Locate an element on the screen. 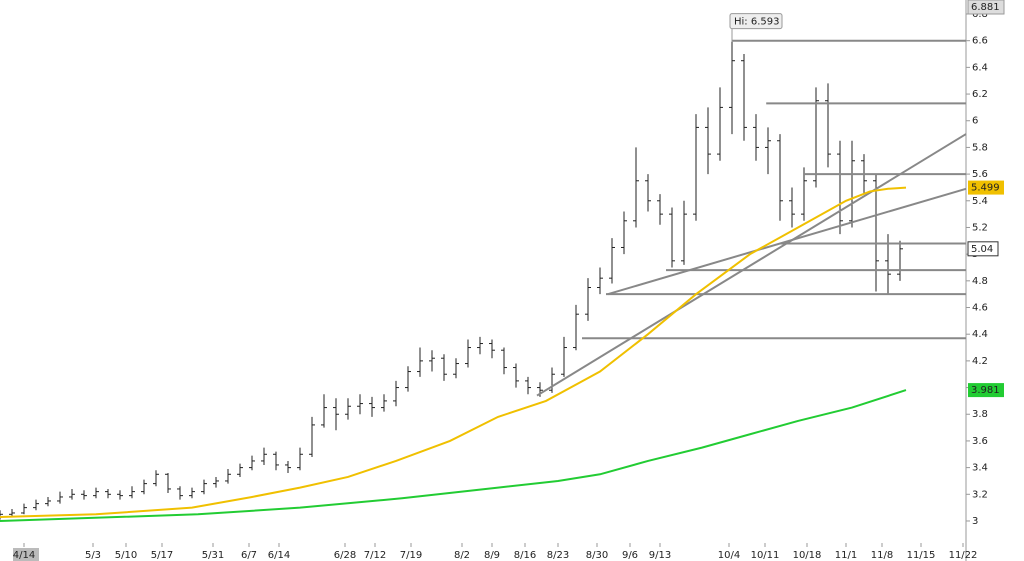 The height and width of the screenshot is (561, 1024). x-tick-label: 4/14 is located at coordinates (24, 555).